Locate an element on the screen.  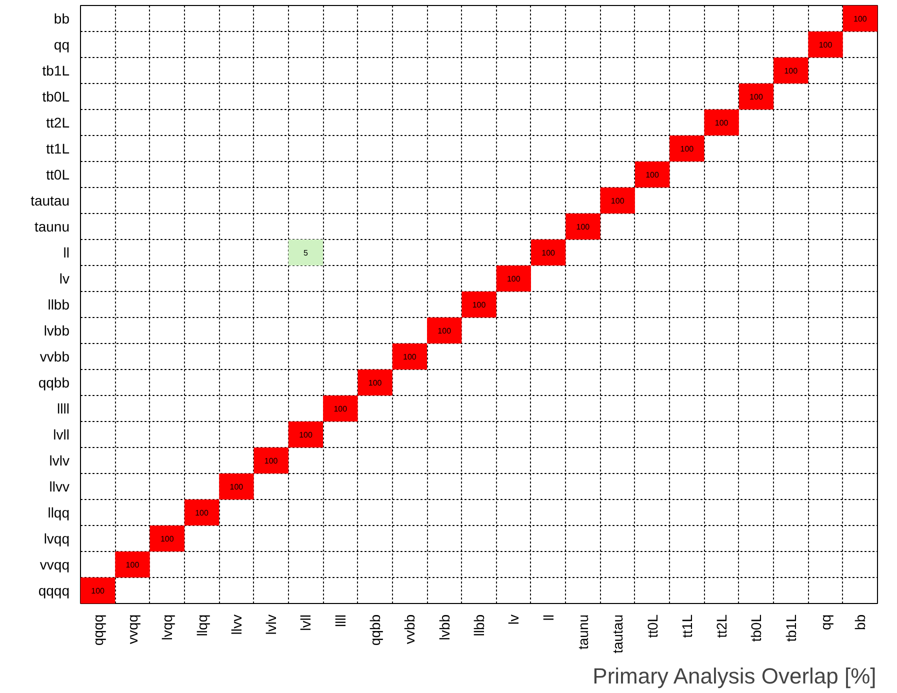
x-tick-label: tb1L is located at coordinates (790, 628).